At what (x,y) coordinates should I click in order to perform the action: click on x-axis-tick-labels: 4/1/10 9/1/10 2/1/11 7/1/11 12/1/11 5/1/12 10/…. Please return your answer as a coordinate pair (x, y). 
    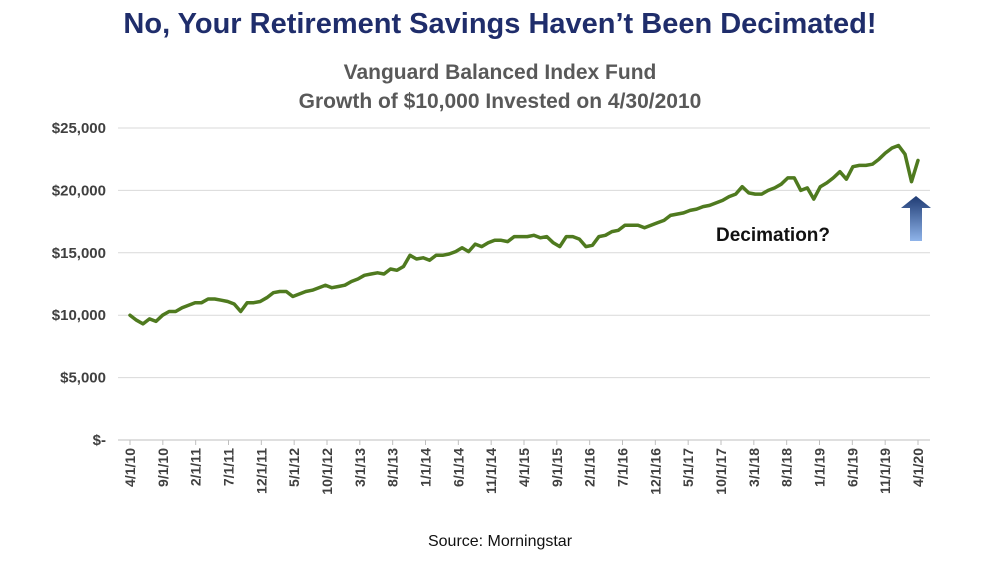
    Looking at the image, I should click on (524, 471).